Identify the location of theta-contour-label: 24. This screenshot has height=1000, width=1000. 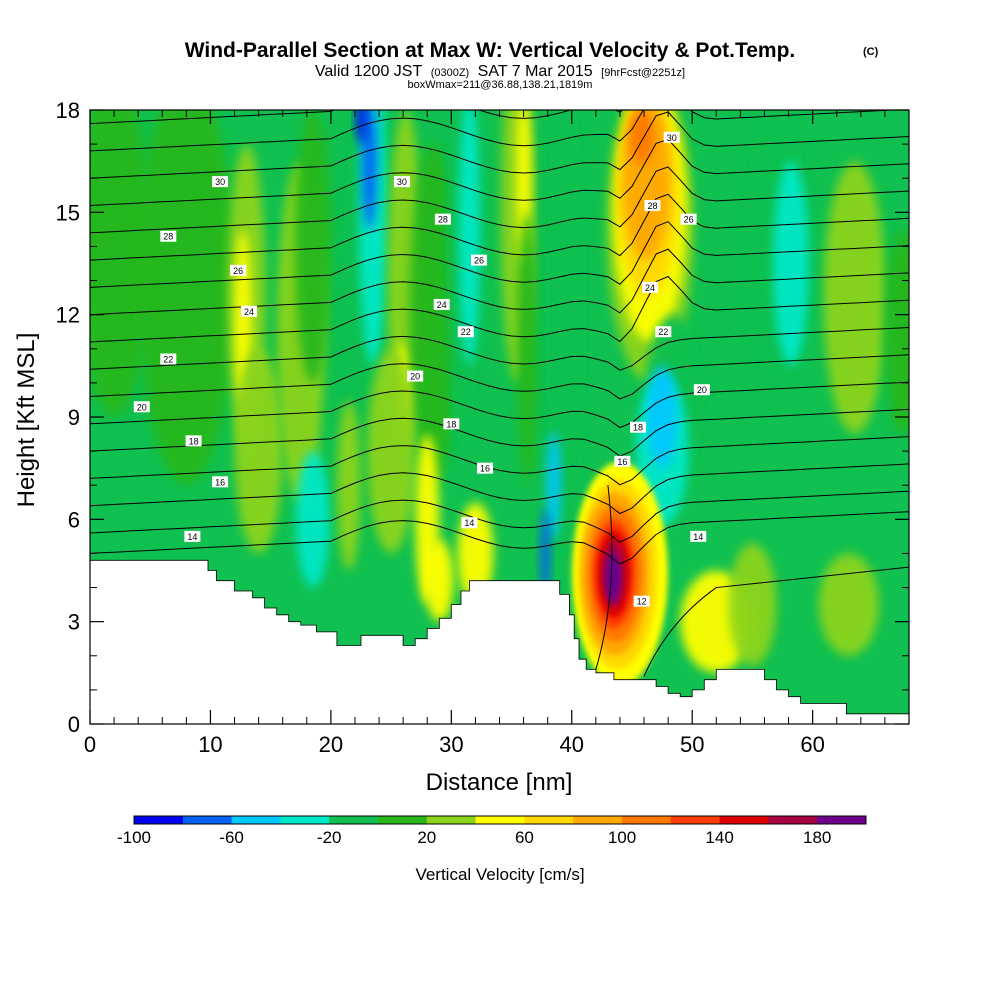
(650, 287).